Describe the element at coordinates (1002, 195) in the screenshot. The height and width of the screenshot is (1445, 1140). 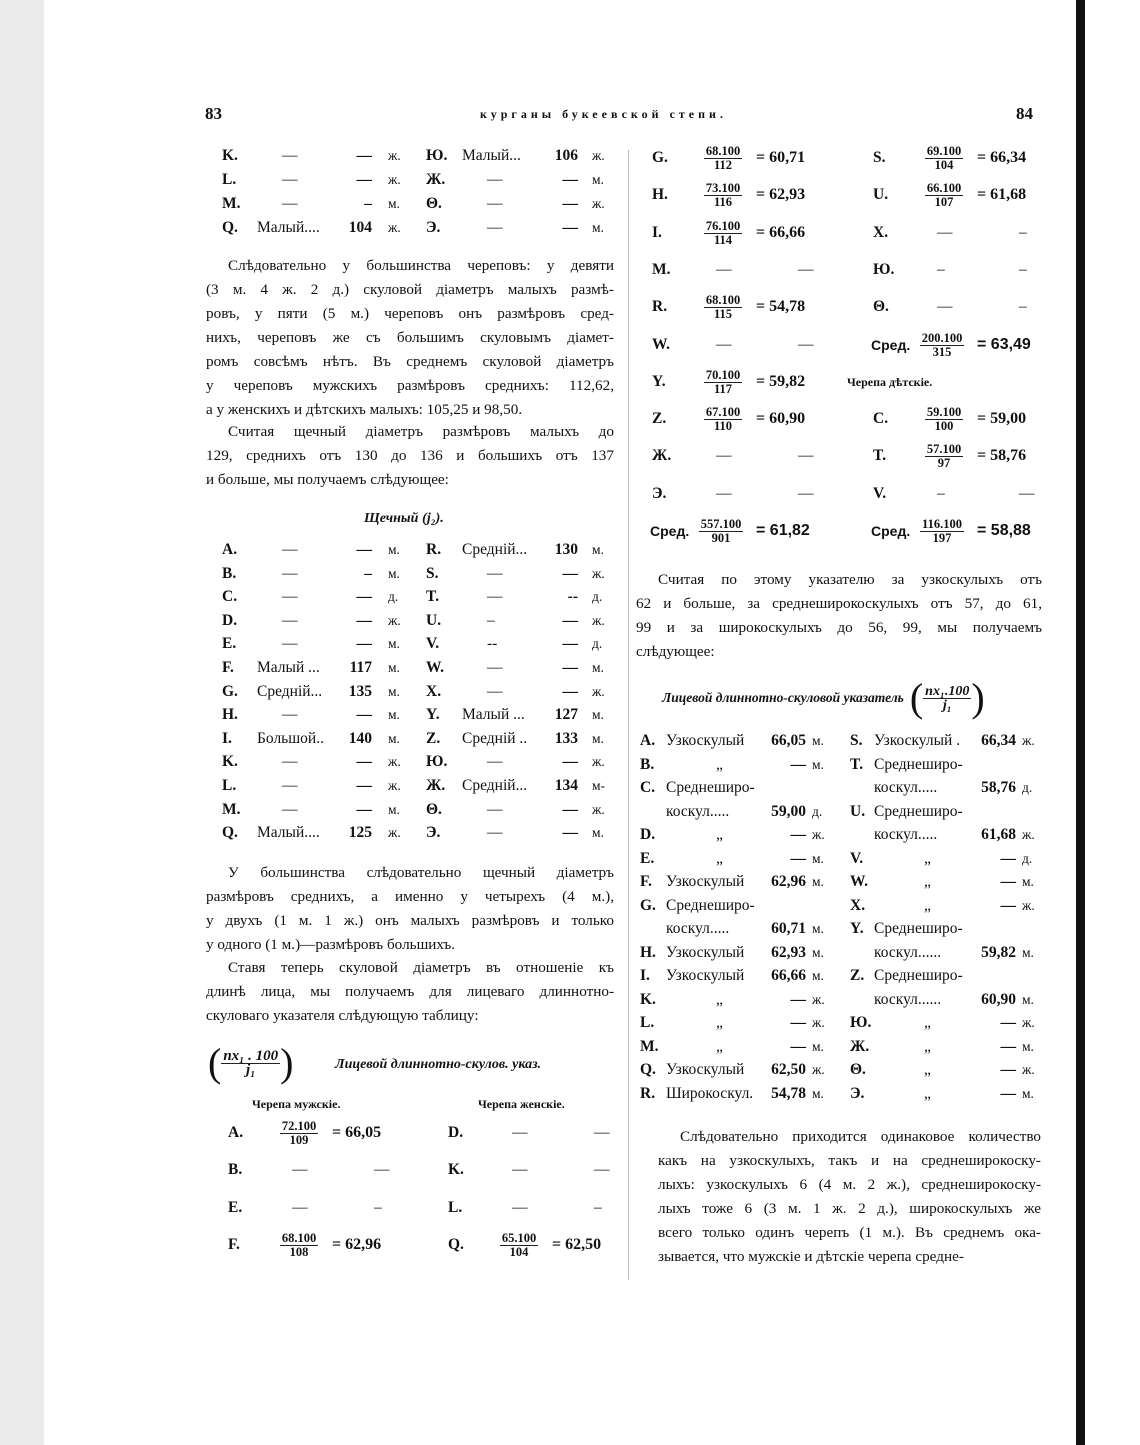
I see `index-value: = 61,68` at that location.